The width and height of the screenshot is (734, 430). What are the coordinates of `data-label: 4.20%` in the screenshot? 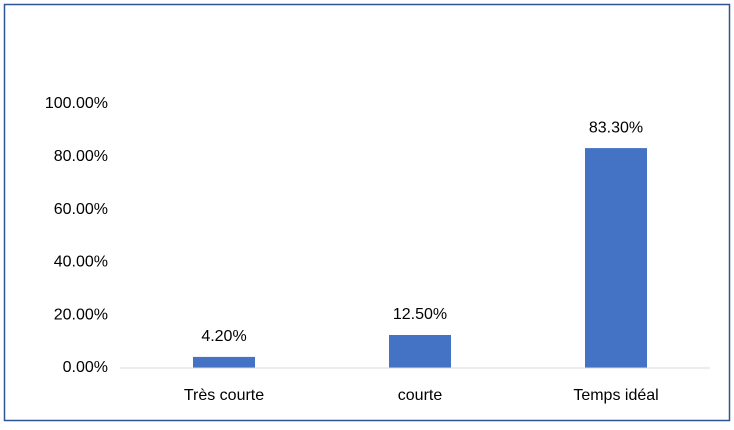 It's located at (223, 336).